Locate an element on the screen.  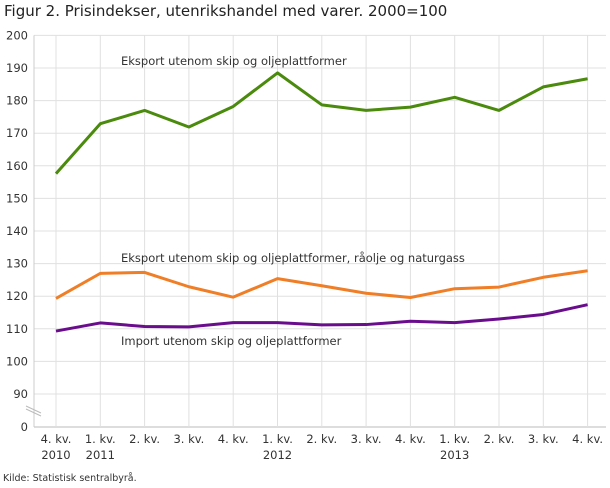
source-note: Kilde: Statistisk sentralbyrå. is located at coordinates (70, 478).